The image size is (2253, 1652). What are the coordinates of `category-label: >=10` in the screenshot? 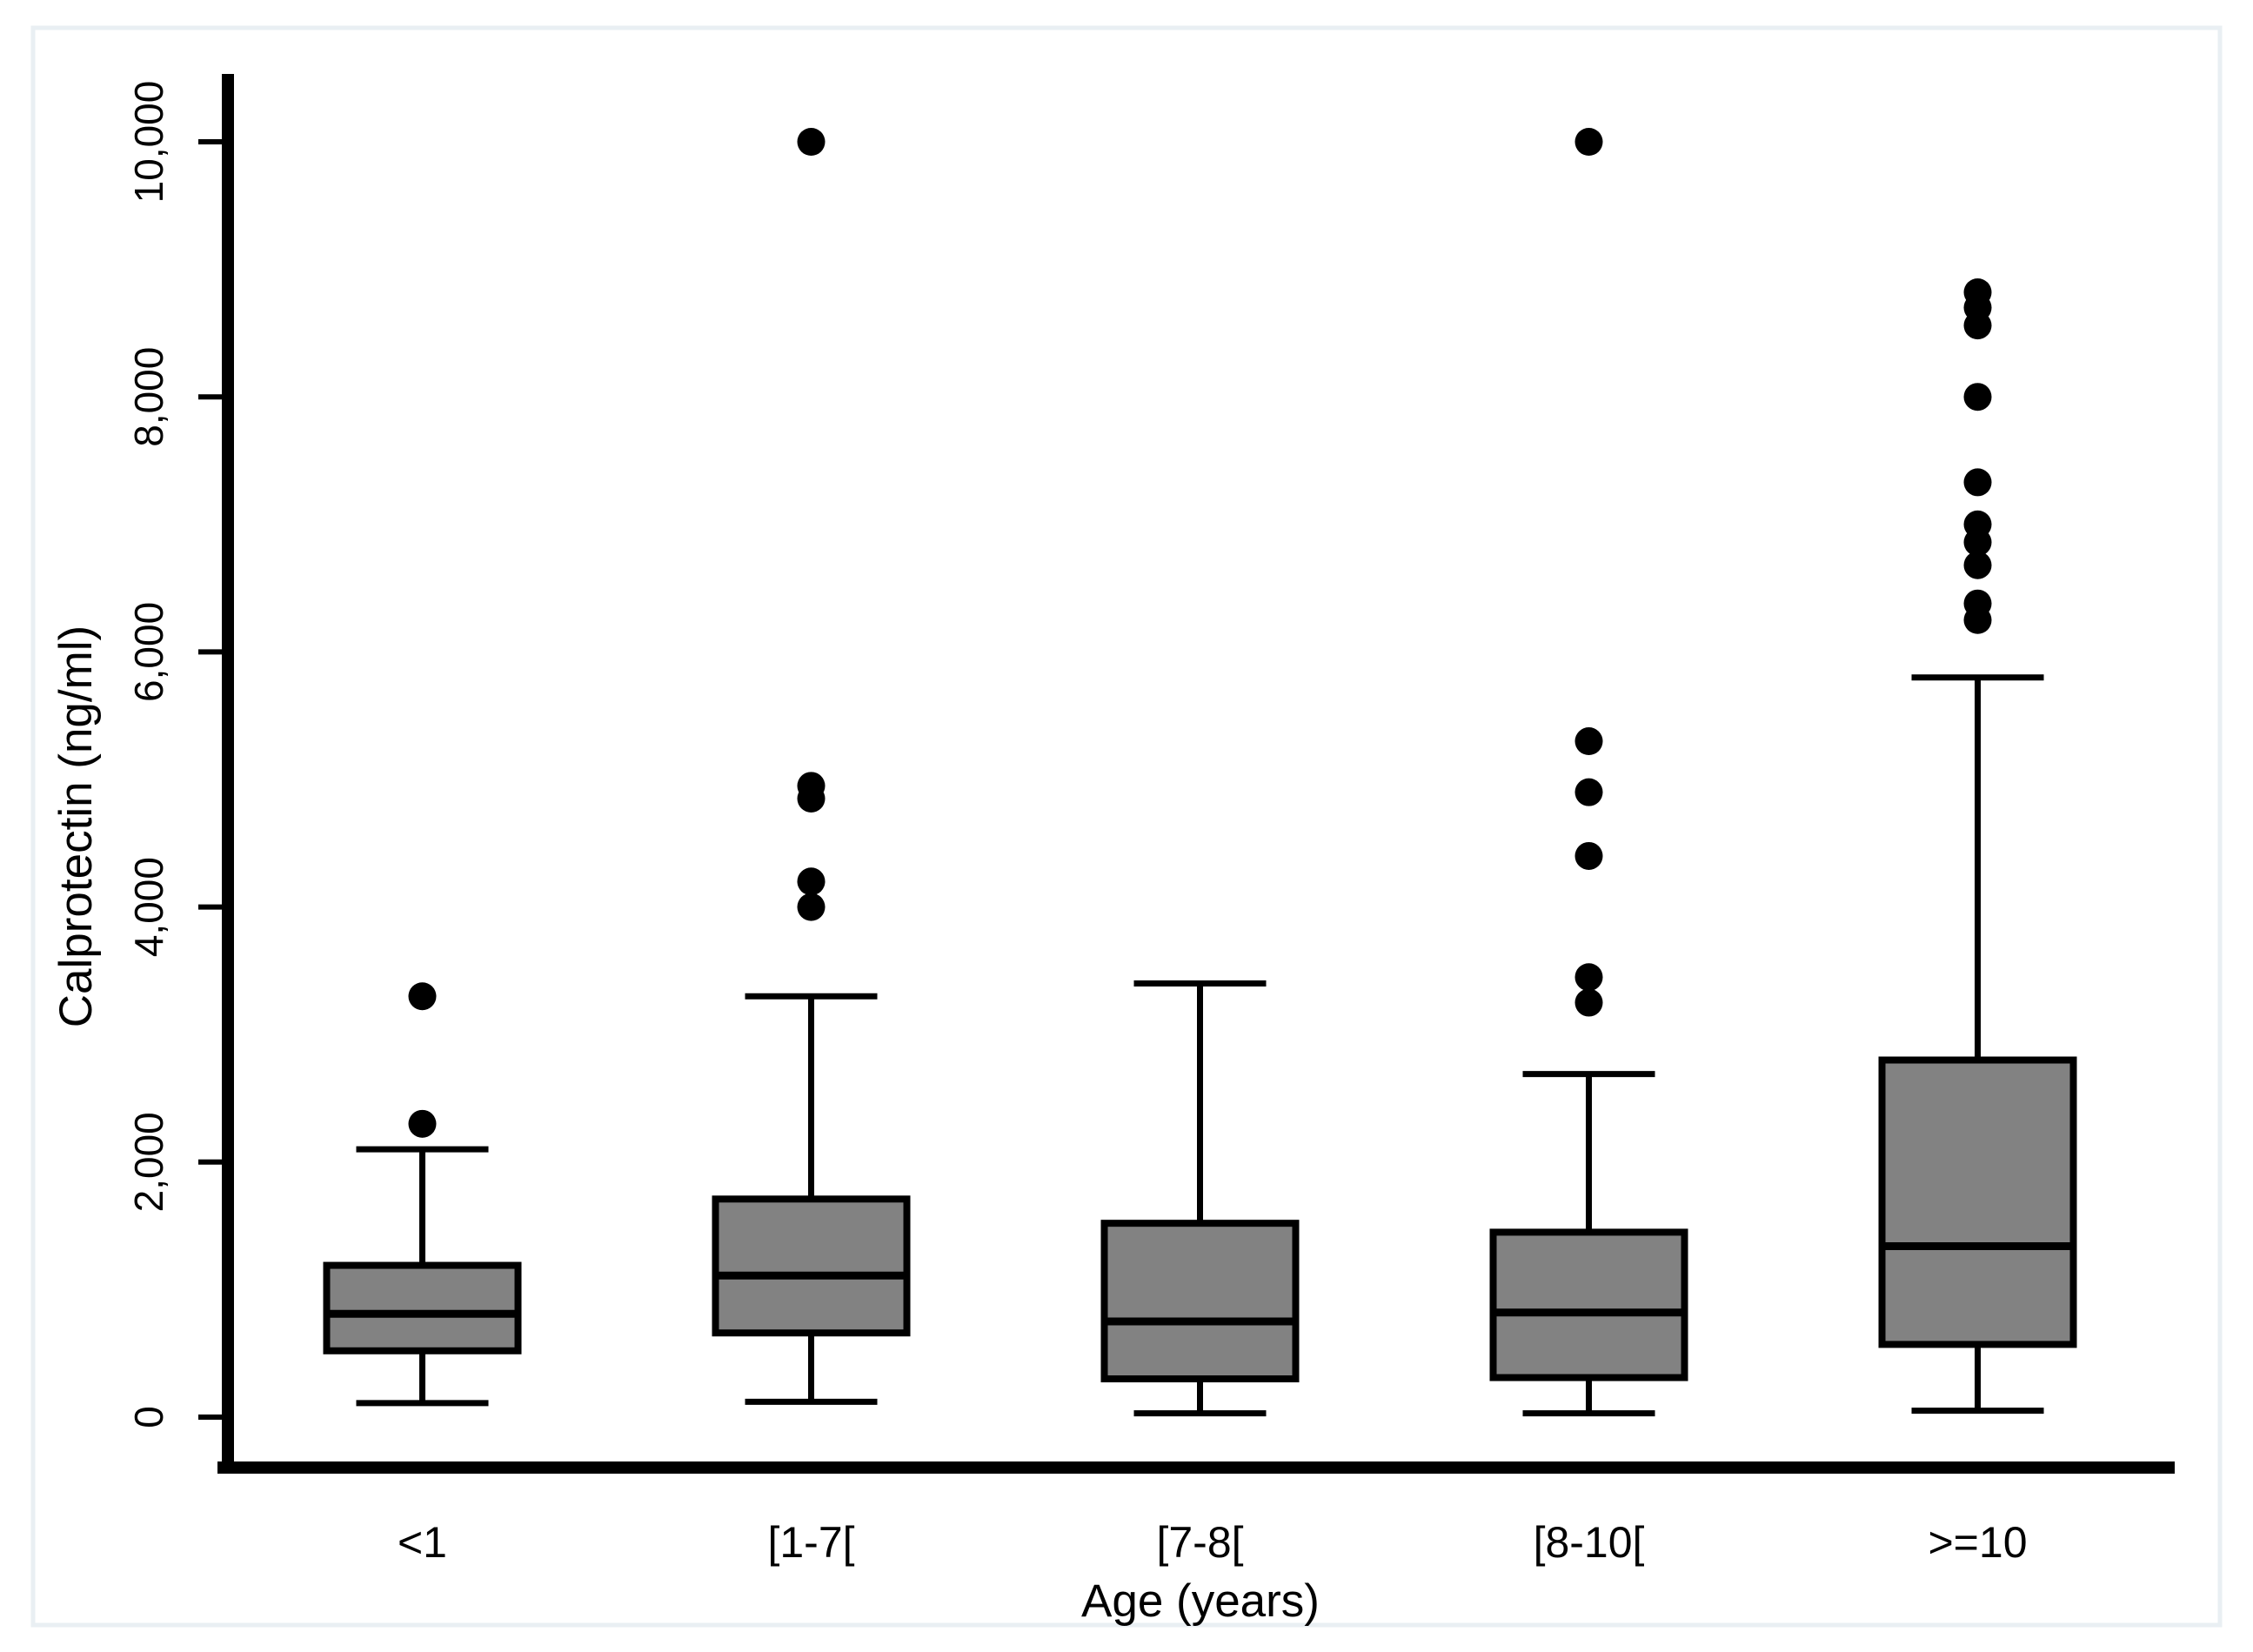 It's located at (1977, 1542).